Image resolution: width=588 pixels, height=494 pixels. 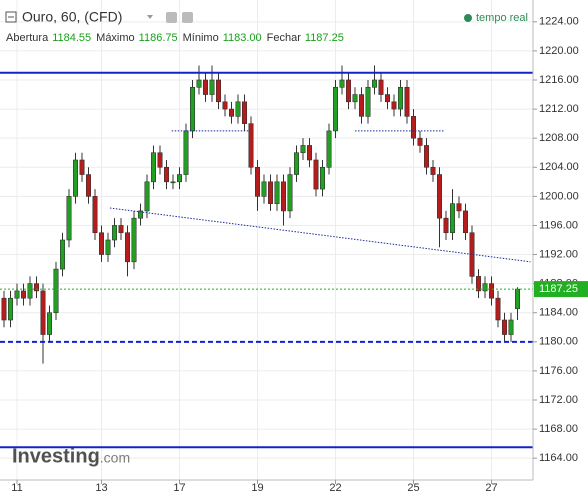 I want to click on collapse-icon, so click(x=11, y=17).